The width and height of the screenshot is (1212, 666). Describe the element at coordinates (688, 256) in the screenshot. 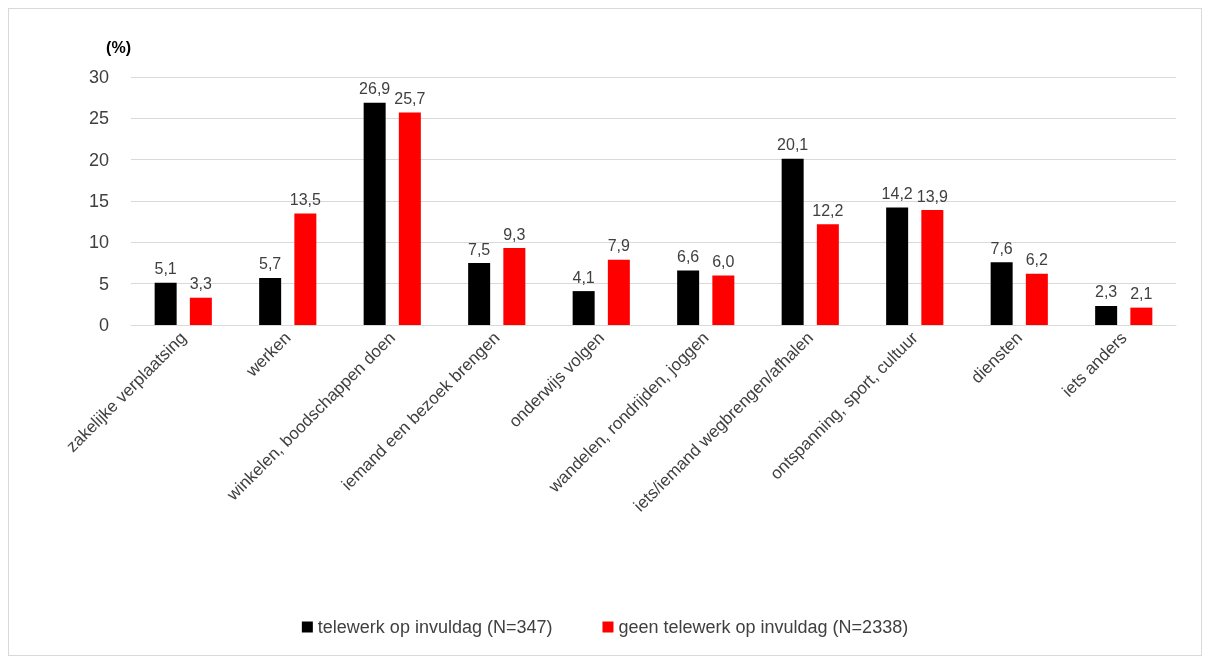

I see `data-label: 6,6` at that location.